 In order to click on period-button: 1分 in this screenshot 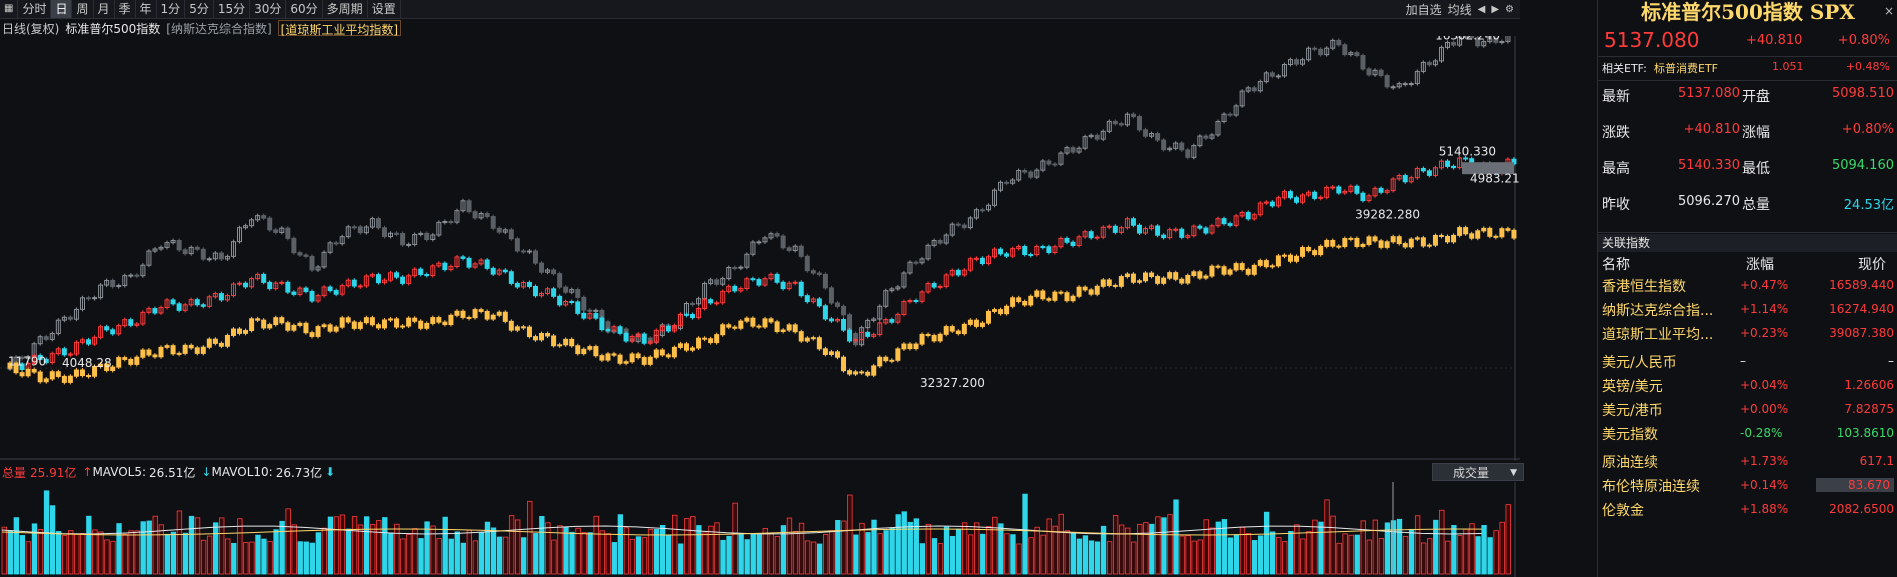, I will do `click(171, 9)`.